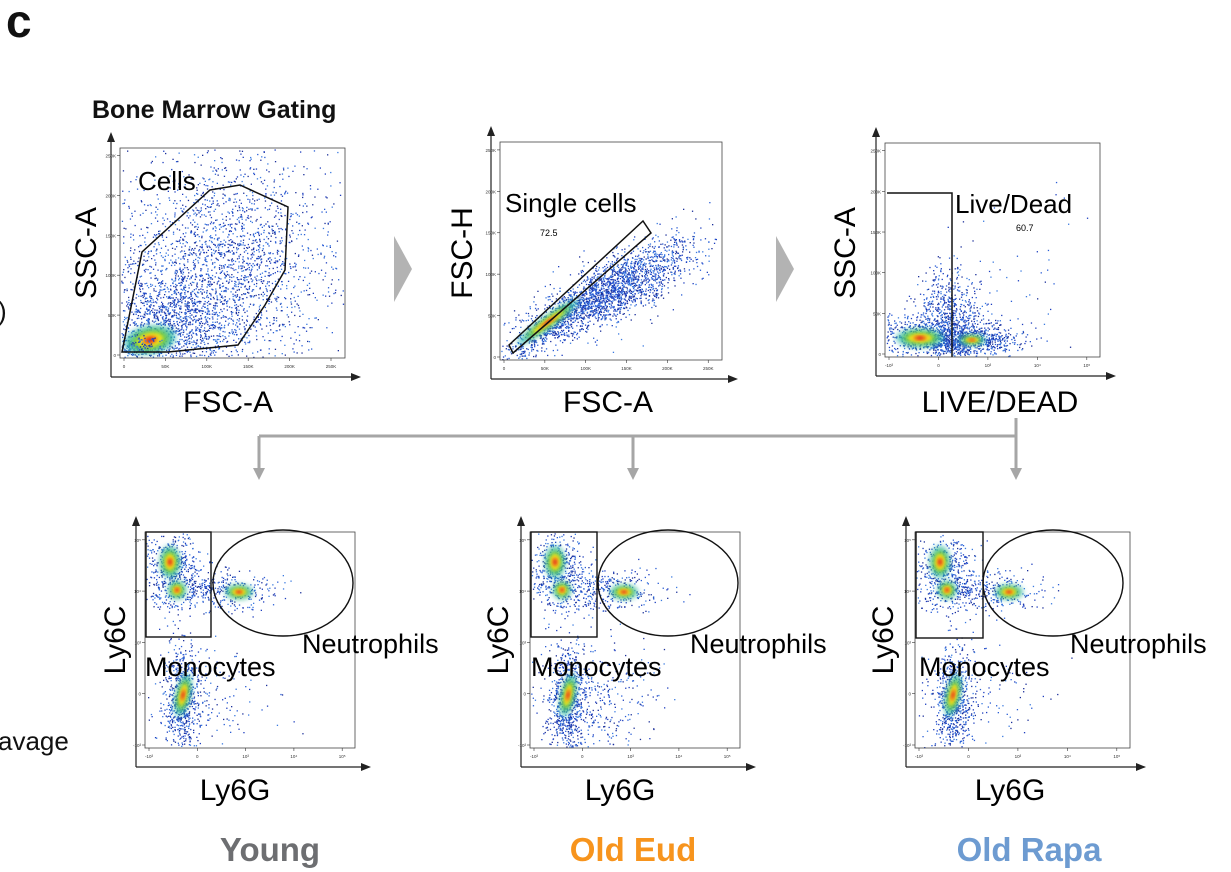 Image resolution: width=1231 pixels, height=872 pixels. What do you see at coordinates (34, 741) in the screenshot?
I see `cut-off-lavage-text: avage` at bounding box center [34, 741].